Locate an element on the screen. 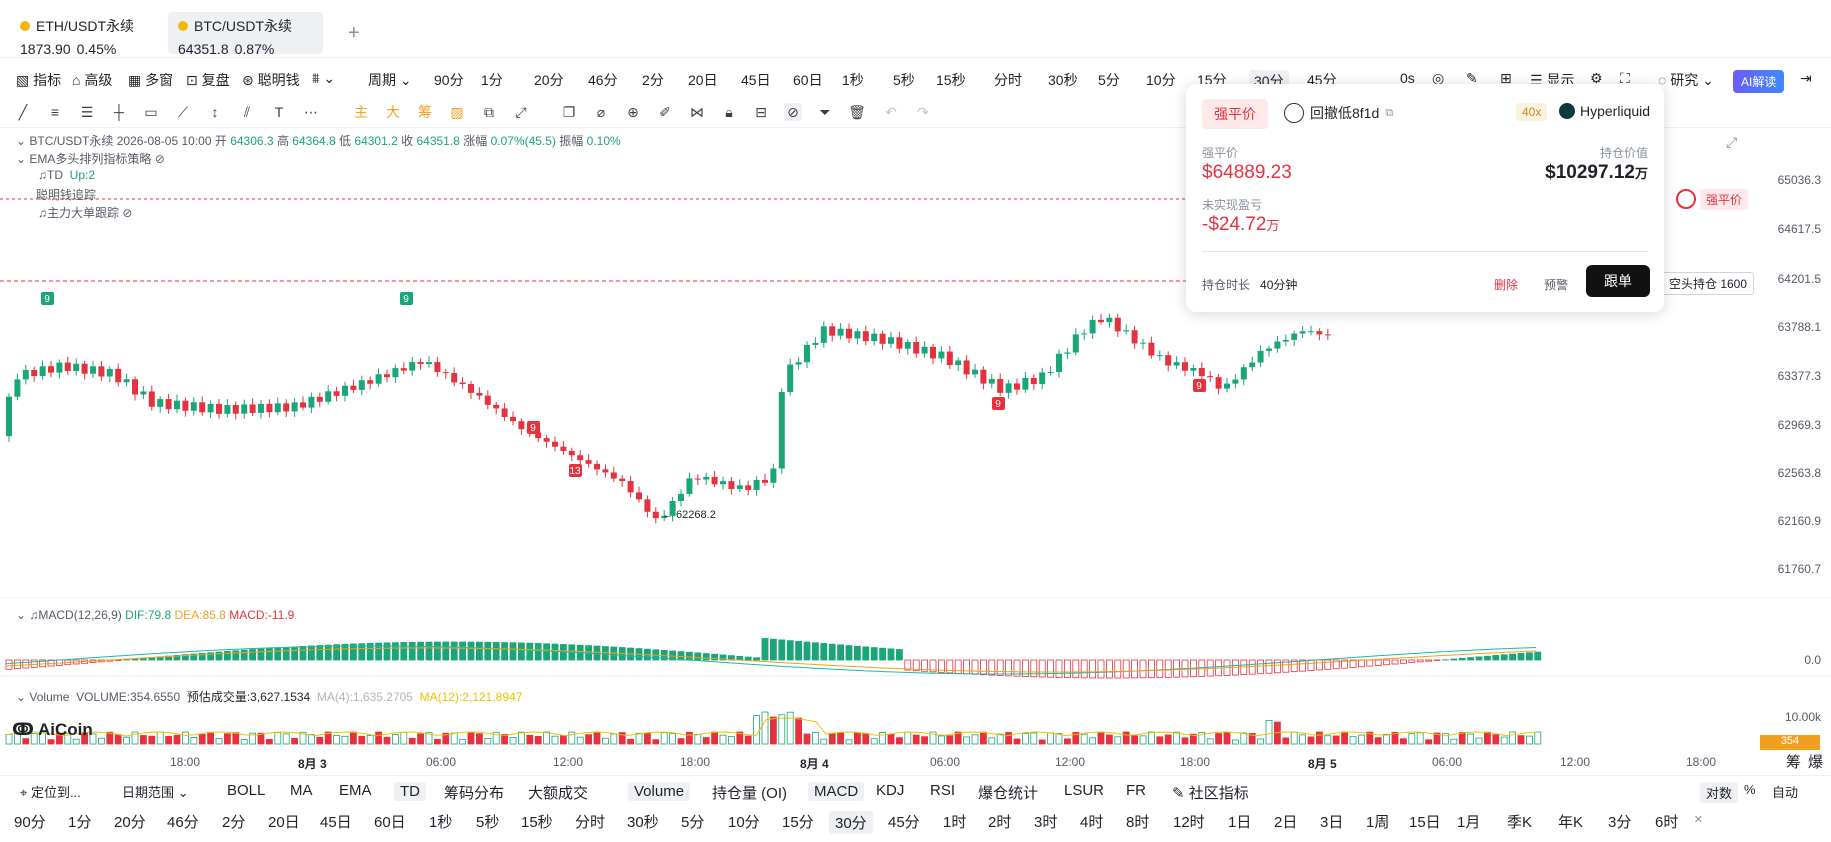  bottom-interval-26: 3日 is located at coordinates (1332, 822).